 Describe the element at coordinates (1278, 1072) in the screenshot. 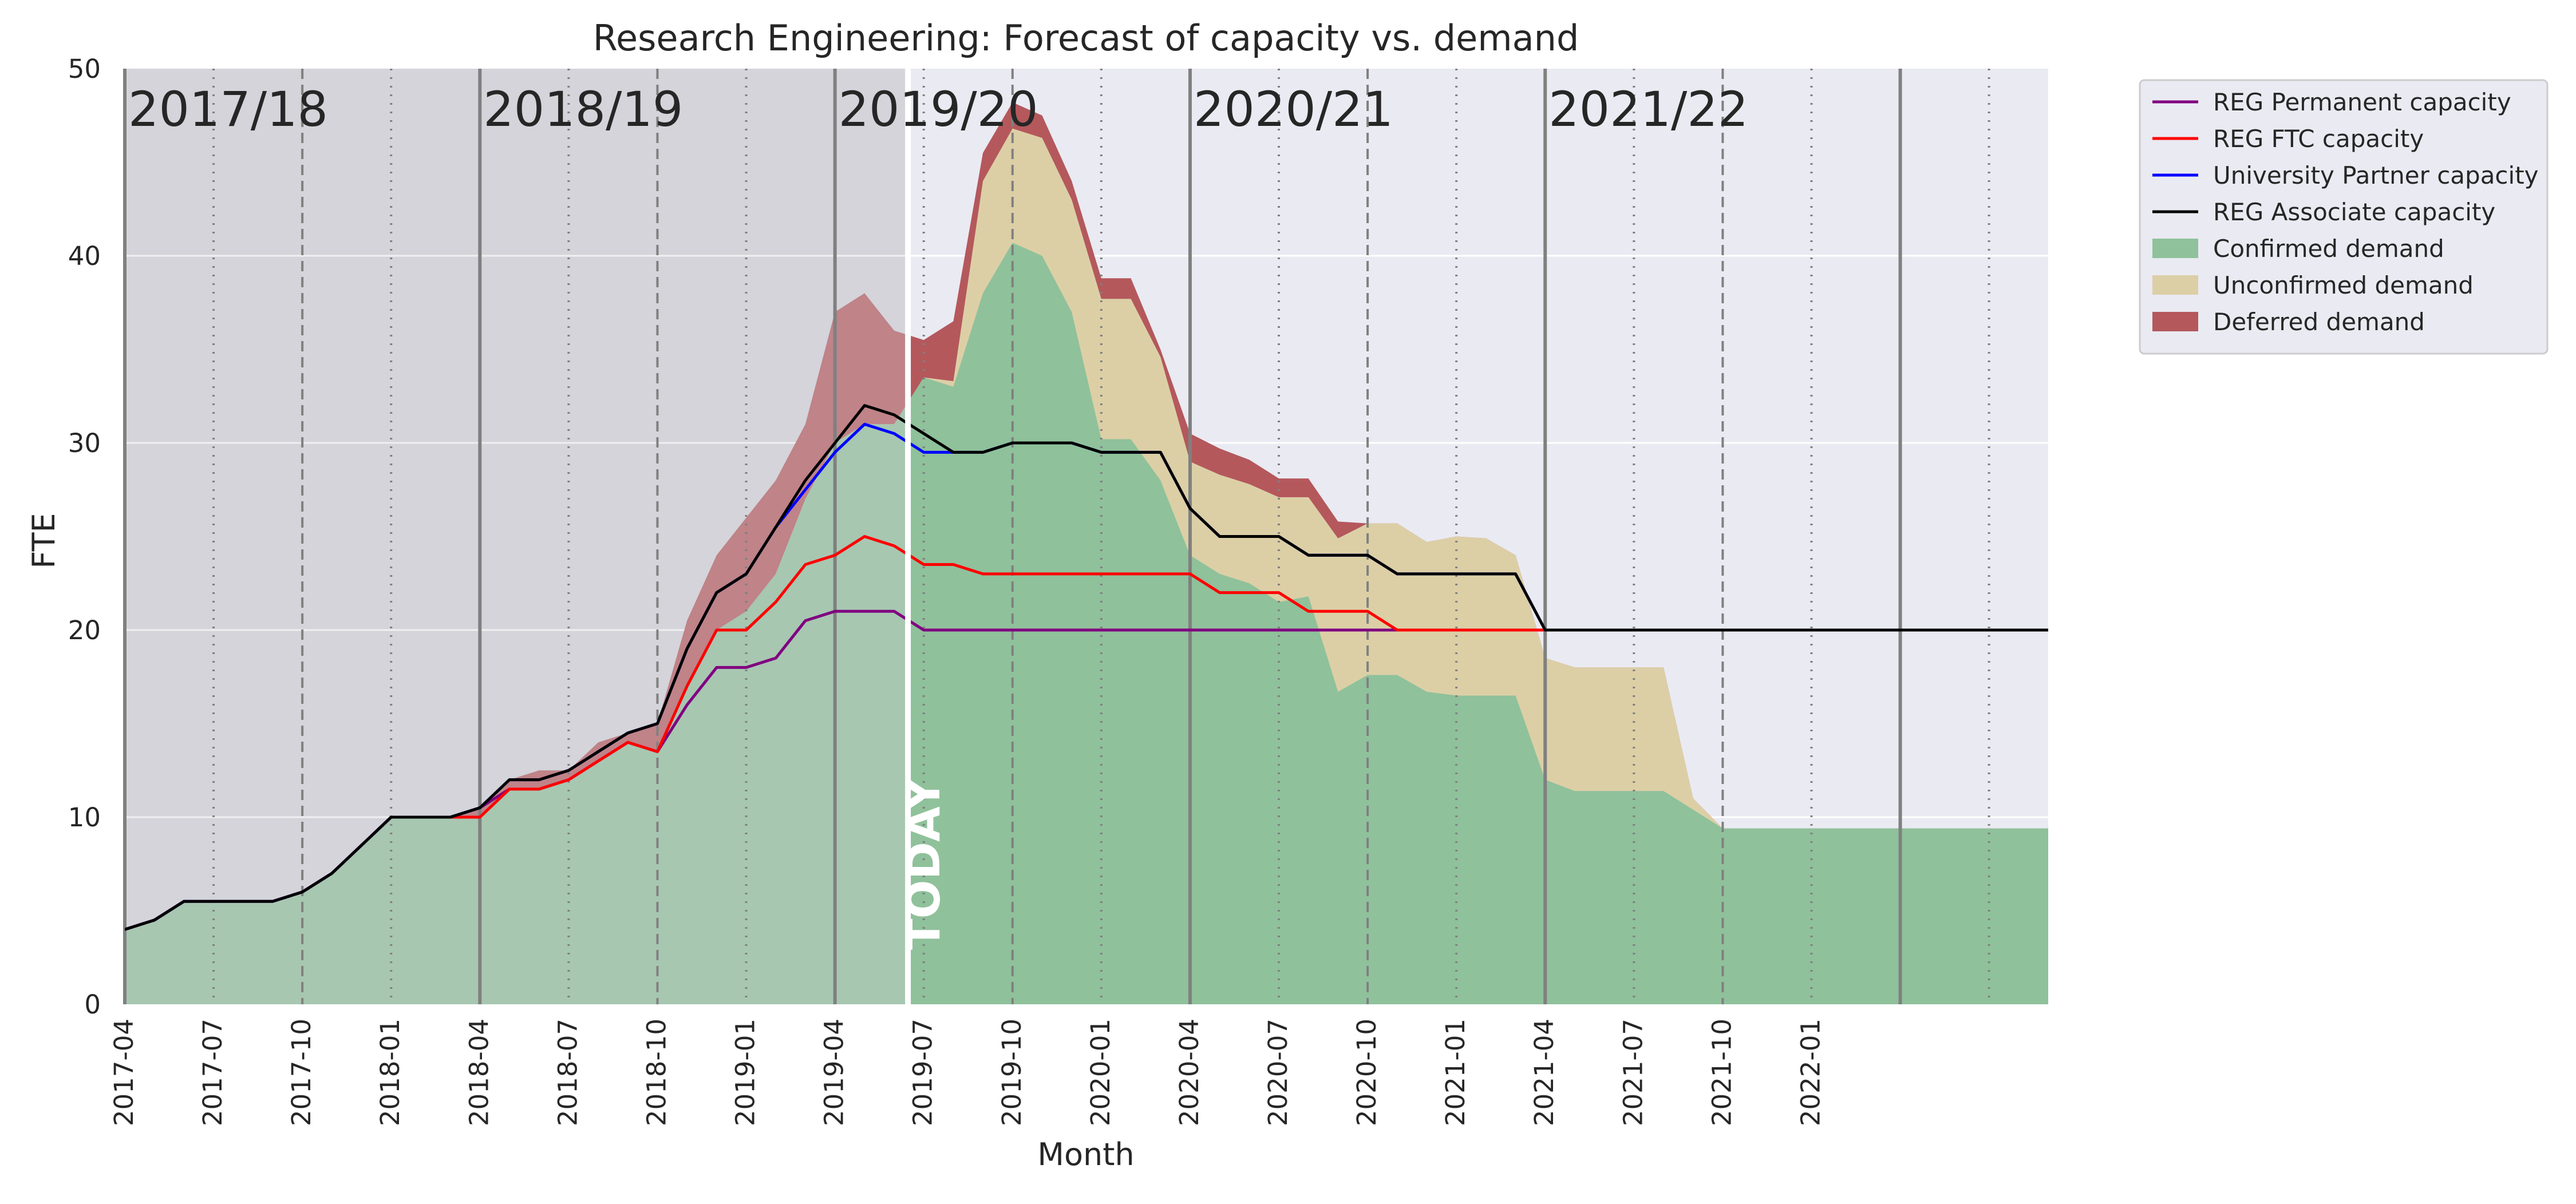

I see `x-tick-label: 2020-07` at that location.